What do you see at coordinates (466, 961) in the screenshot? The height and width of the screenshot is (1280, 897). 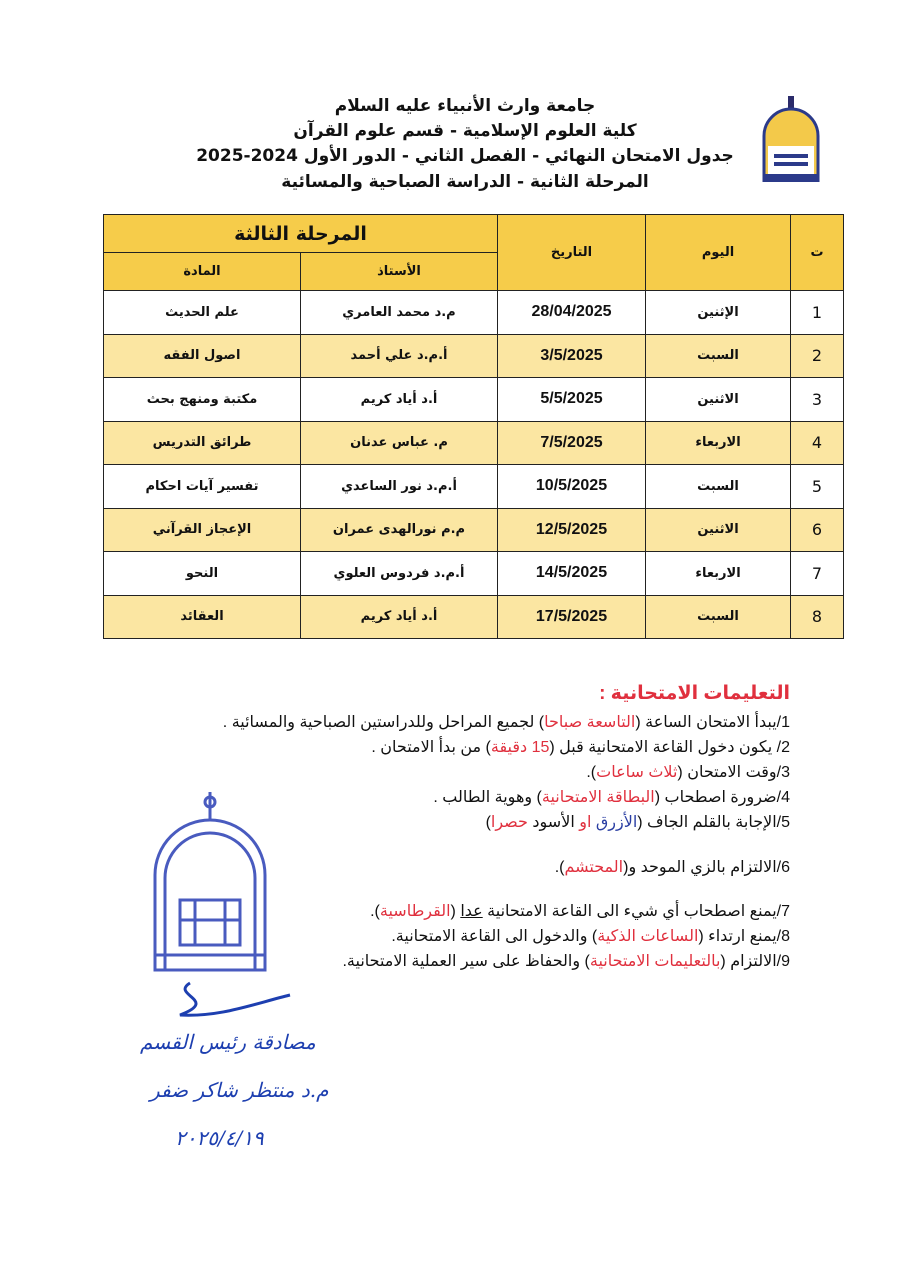 I see `instruction-text: ) والحفاظ على سير العملية الامتحانية.` at bounding box center [466, 961].